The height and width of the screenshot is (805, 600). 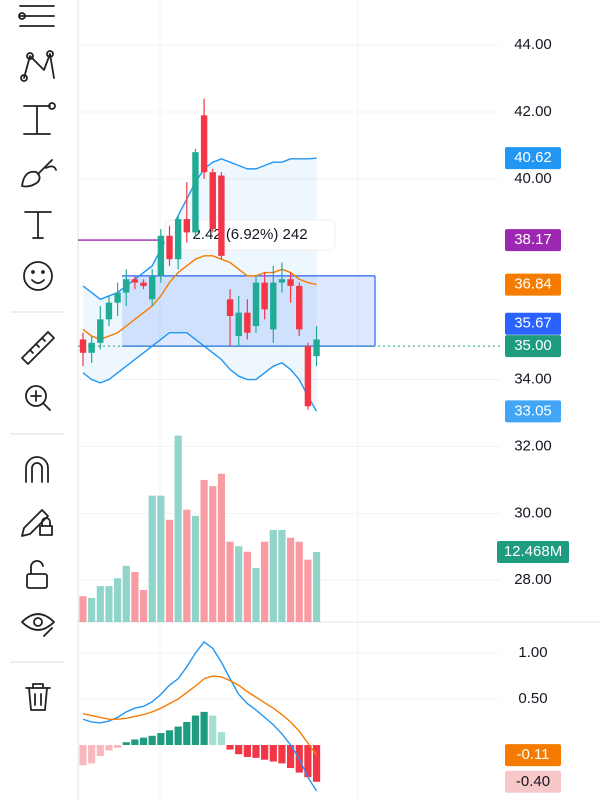 I want to click on price-tick-label: 30.00, so click(x=533, y=512).